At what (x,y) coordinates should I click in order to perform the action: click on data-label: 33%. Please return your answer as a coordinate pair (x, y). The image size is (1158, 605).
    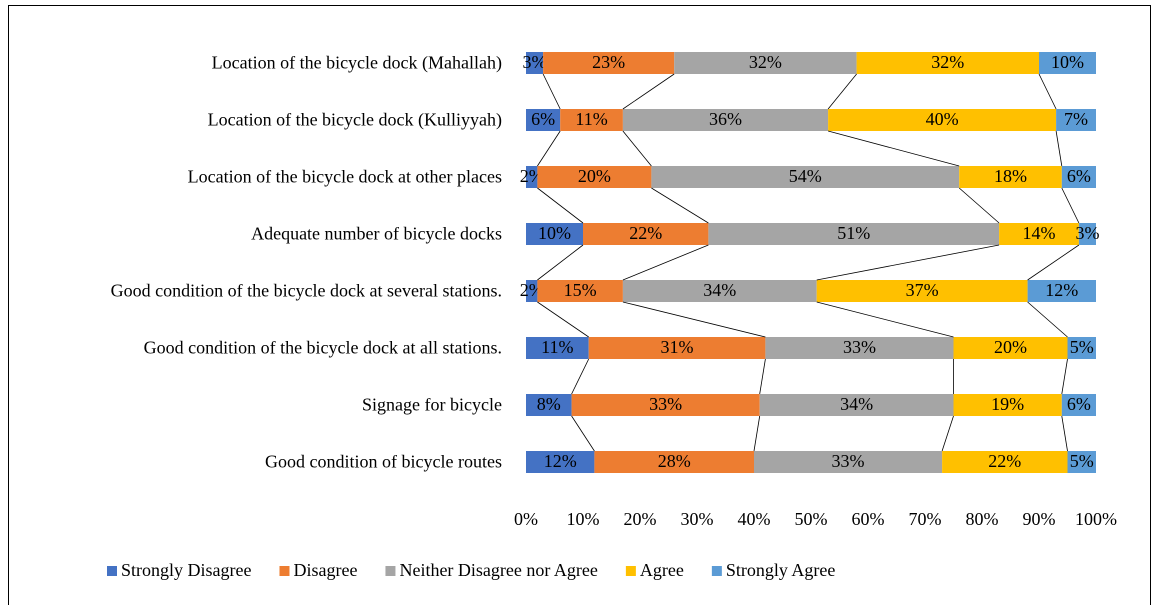
    Looking at the image, I should click on (665, 404).